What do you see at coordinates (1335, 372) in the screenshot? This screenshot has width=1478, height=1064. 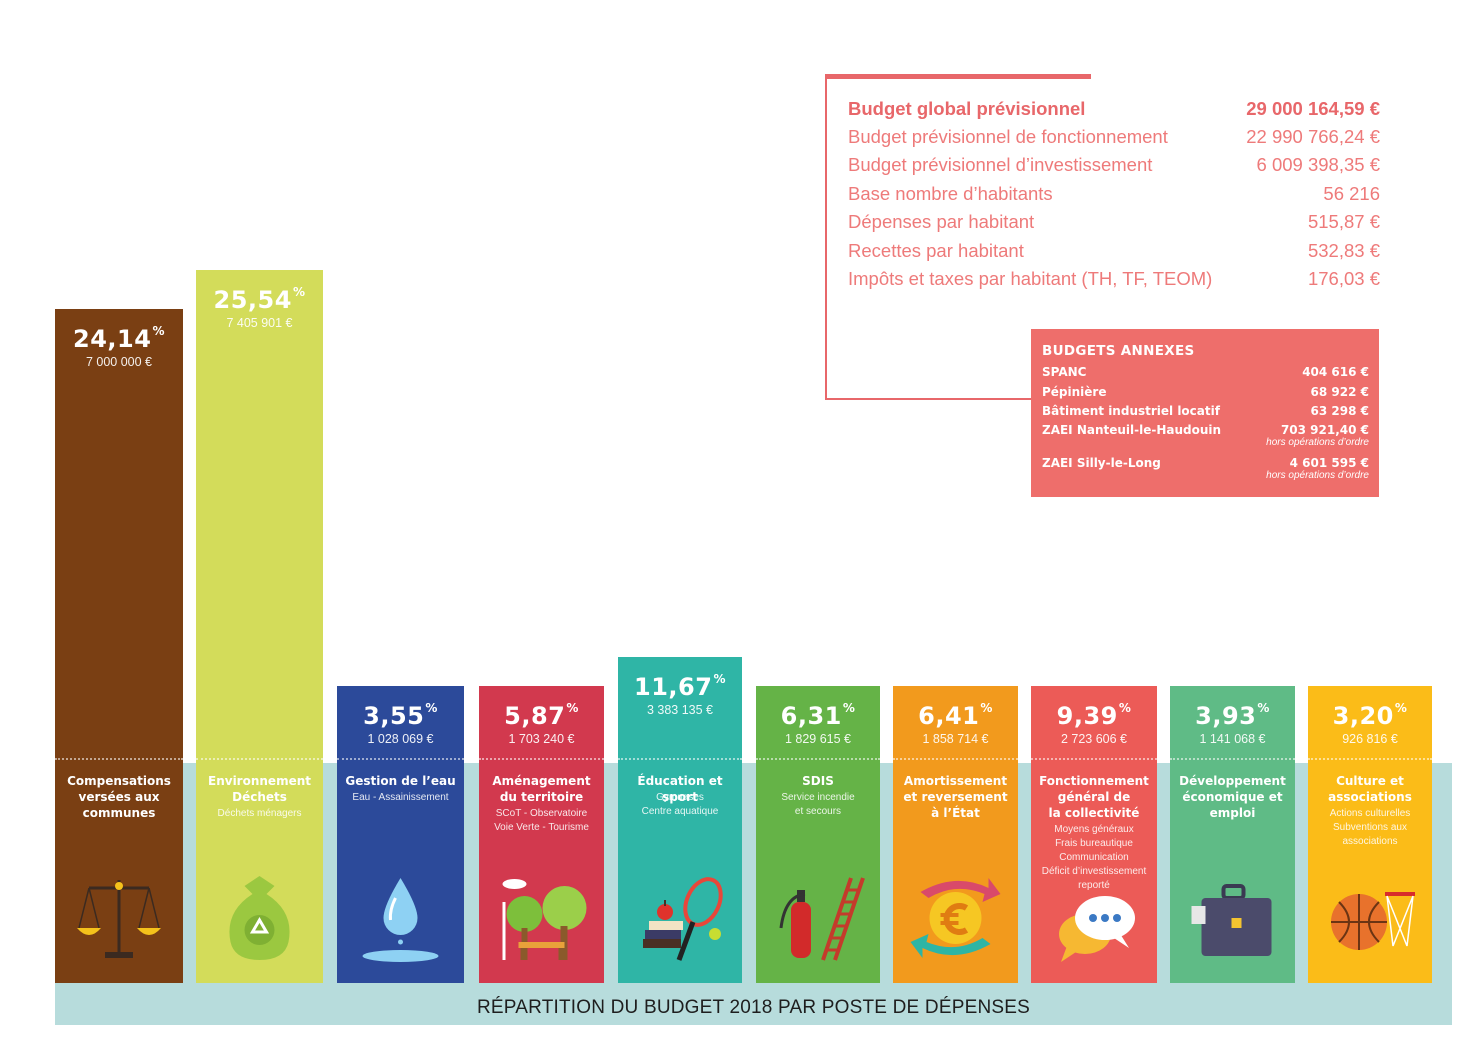 I see `annex-value: 404 616 €` at bounding box center [1335, 372].